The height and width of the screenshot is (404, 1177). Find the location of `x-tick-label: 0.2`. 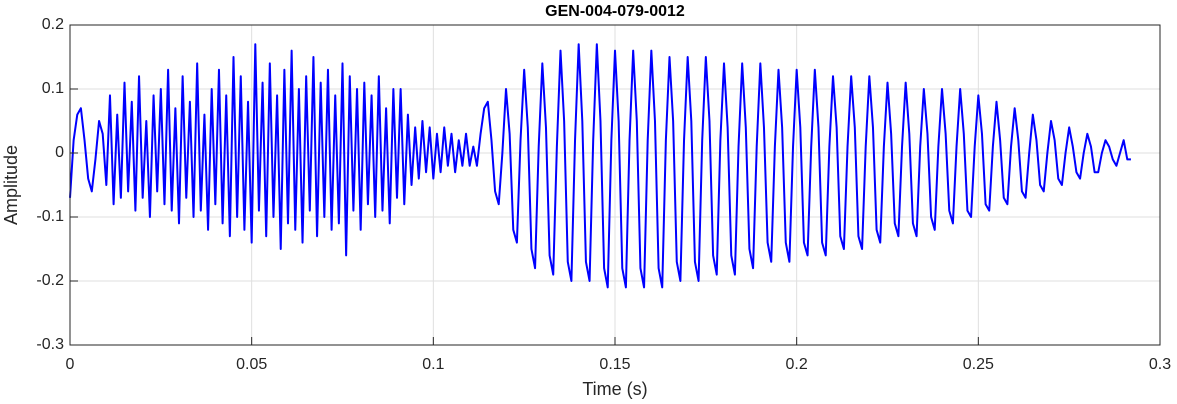

x-tick-label: 0.2 is located at coordinates (797, 364).